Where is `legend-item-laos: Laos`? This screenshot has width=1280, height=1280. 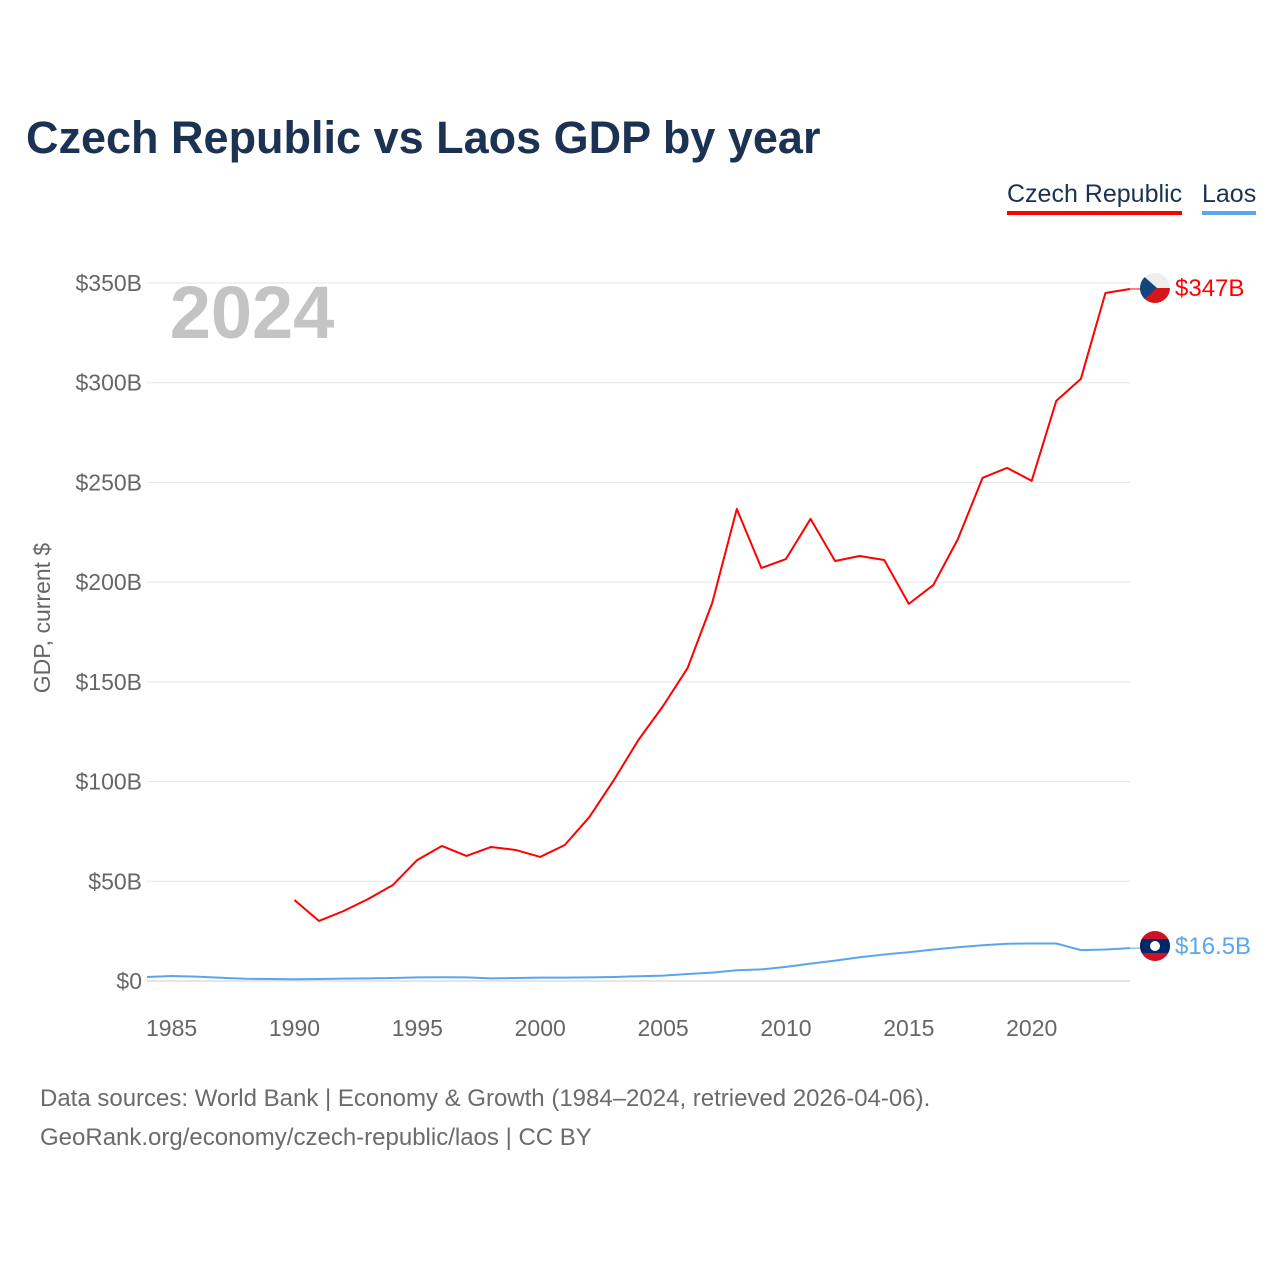
legend-item-laos: Laos is located at coordinates (1229, 197).